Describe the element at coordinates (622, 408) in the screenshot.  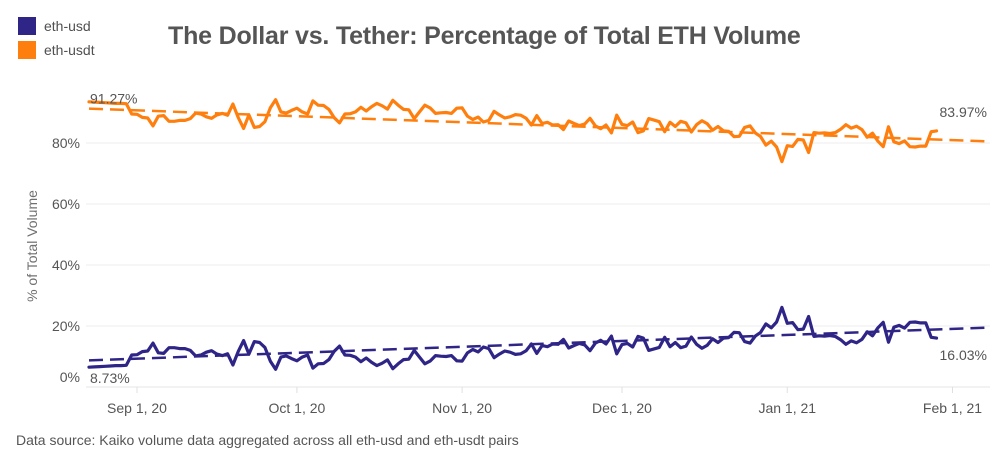
I see `x-tick-label: Dec 1, 20` at that location.